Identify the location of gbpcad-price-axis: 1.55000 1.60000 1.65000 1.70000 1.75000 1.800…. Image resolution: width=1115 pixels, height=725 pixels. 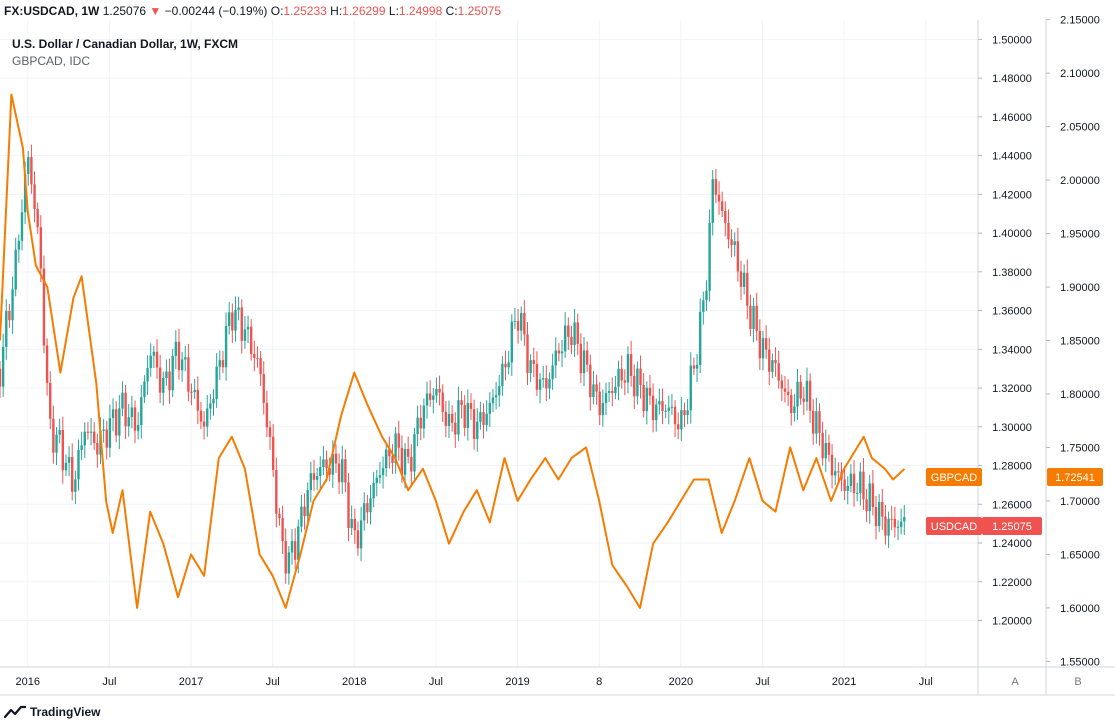
(1073, 342).